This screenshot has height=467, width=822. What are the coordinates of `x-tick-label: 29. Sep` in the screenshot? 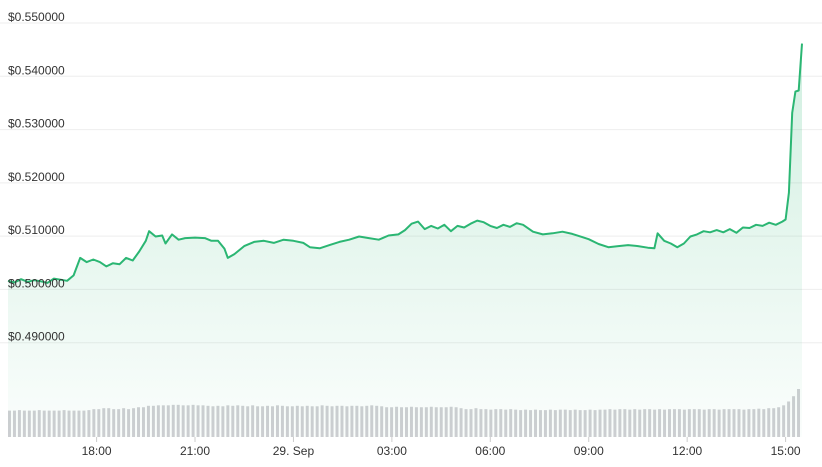 It's located at (294, 451).